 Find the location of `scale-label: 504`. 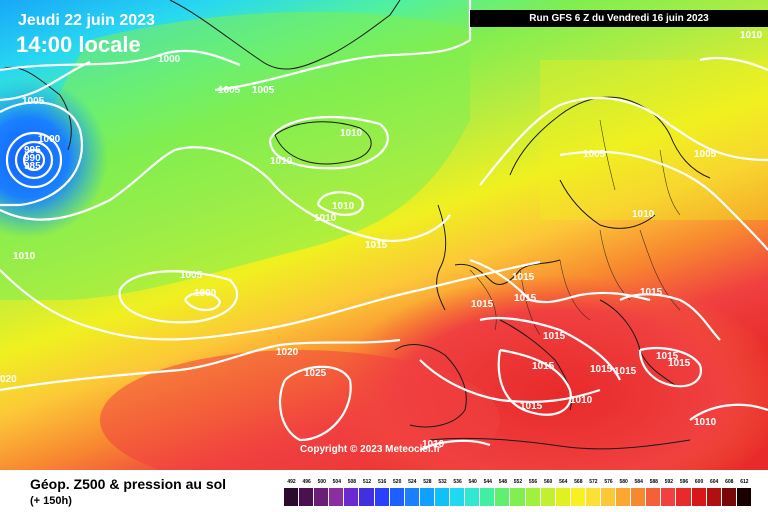

scale-label: 504 is located at coordinates (336, 482).